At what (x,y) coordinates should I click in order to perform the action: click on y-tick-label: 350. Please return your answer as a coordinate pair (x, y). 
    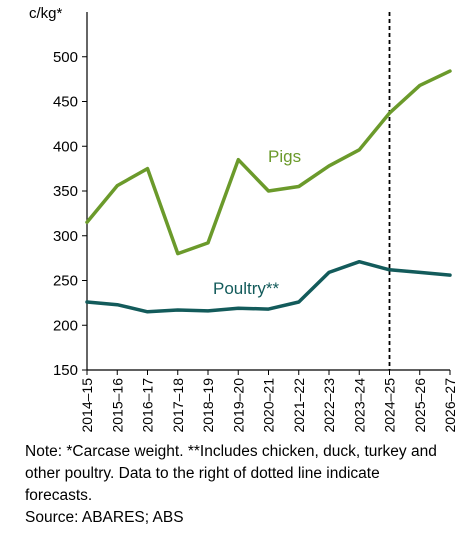
    Looking at the image, I should click on (65, 191).